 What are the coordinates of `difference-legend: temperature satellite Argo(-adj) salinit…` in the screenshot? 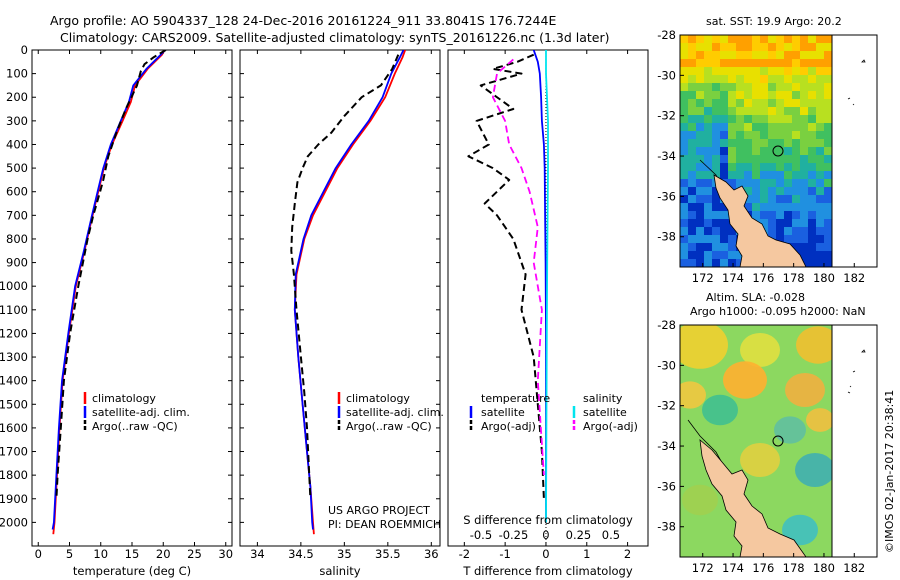 It's located at (553, 412).